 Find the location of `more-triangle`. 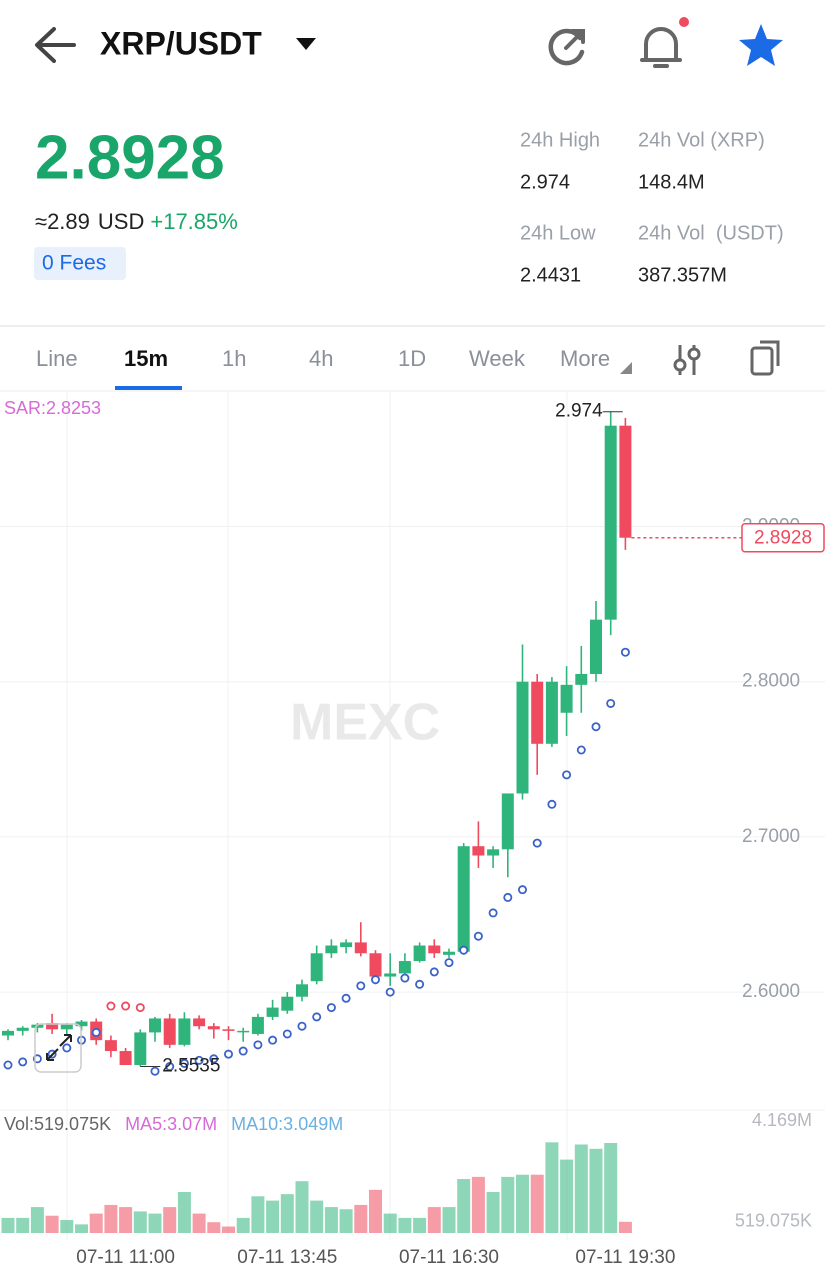

more-triangle is located at coordinates (626, 368).